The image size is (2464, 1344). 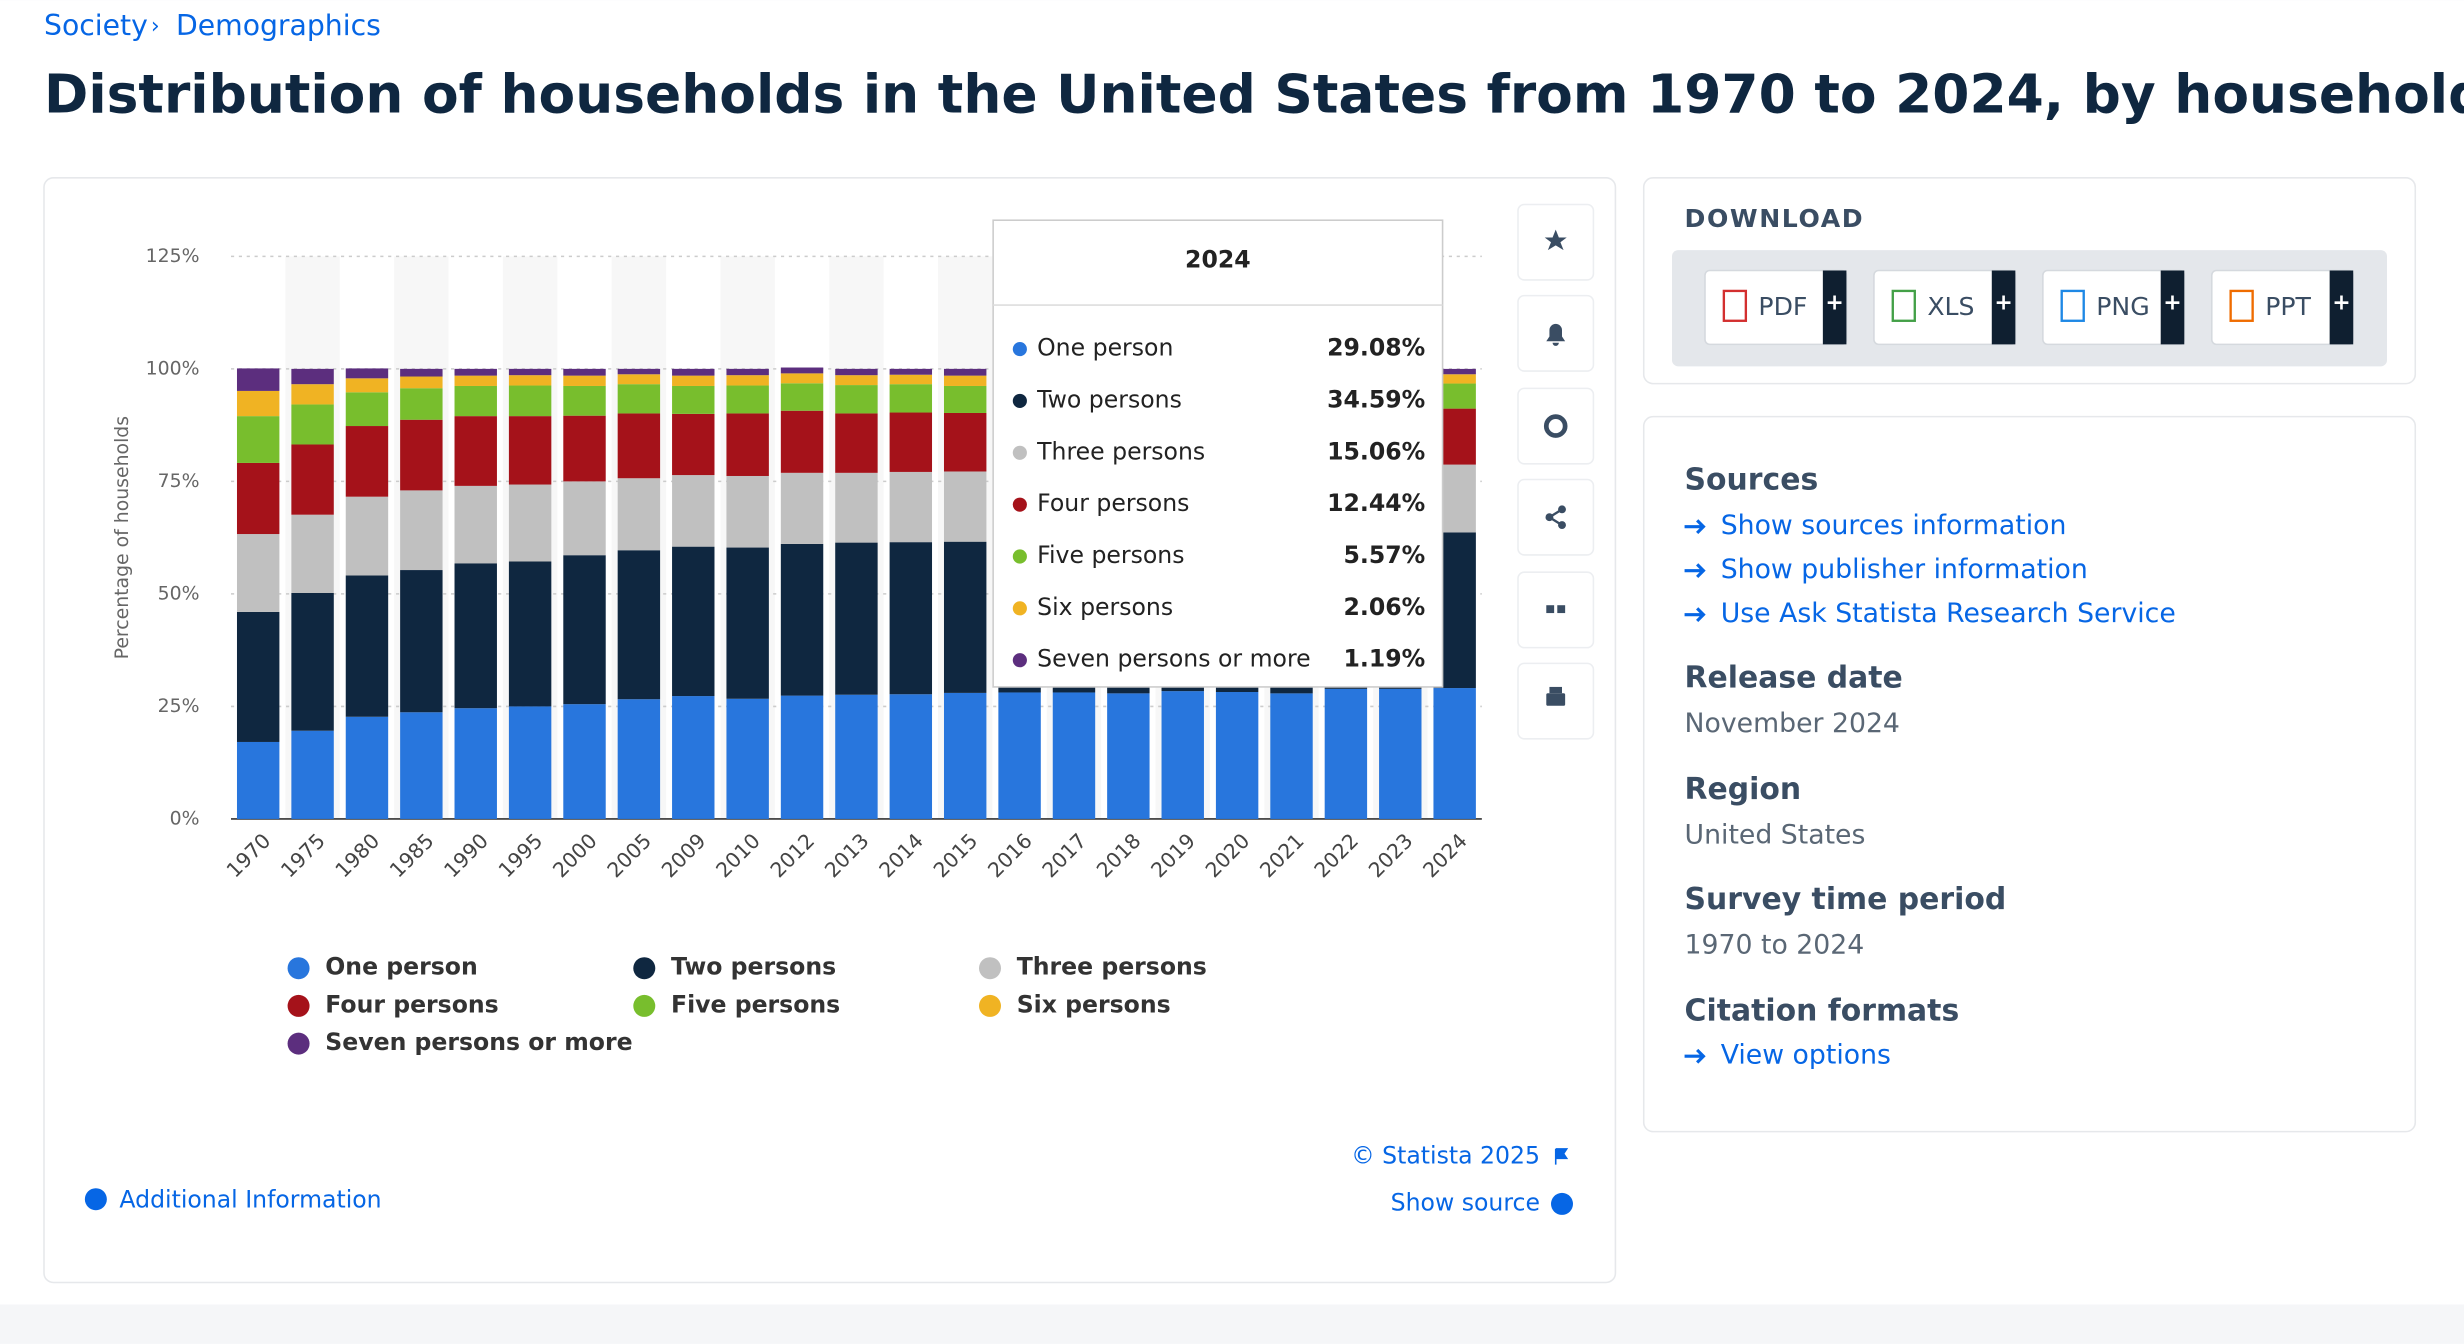 I want to click on info-value: United States, so click(x=1775, y=835).